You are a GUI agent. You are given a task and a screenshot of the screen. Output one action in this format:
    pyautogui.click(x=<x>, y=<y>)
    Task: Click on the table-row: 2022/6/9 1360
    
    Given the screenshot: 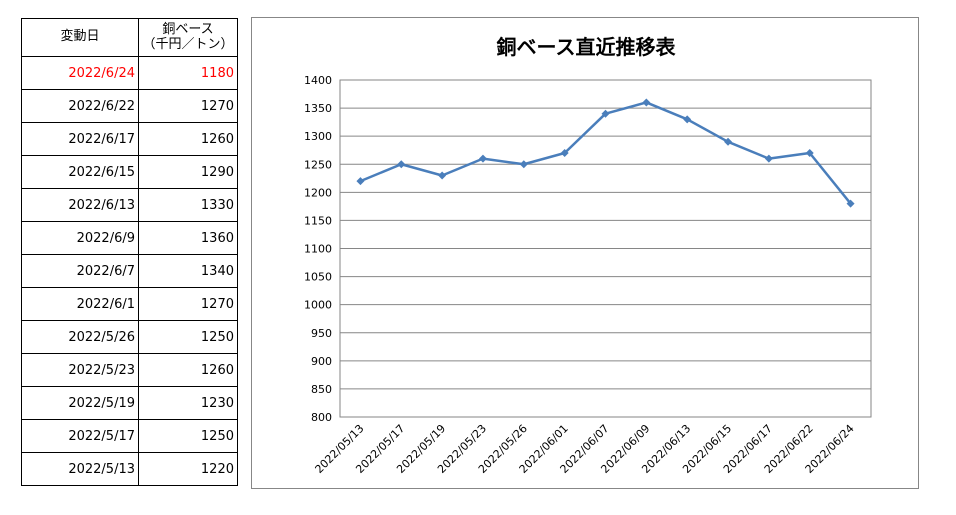 What is the action you would take?
    pyautogui.click(x=129, y=238)
    